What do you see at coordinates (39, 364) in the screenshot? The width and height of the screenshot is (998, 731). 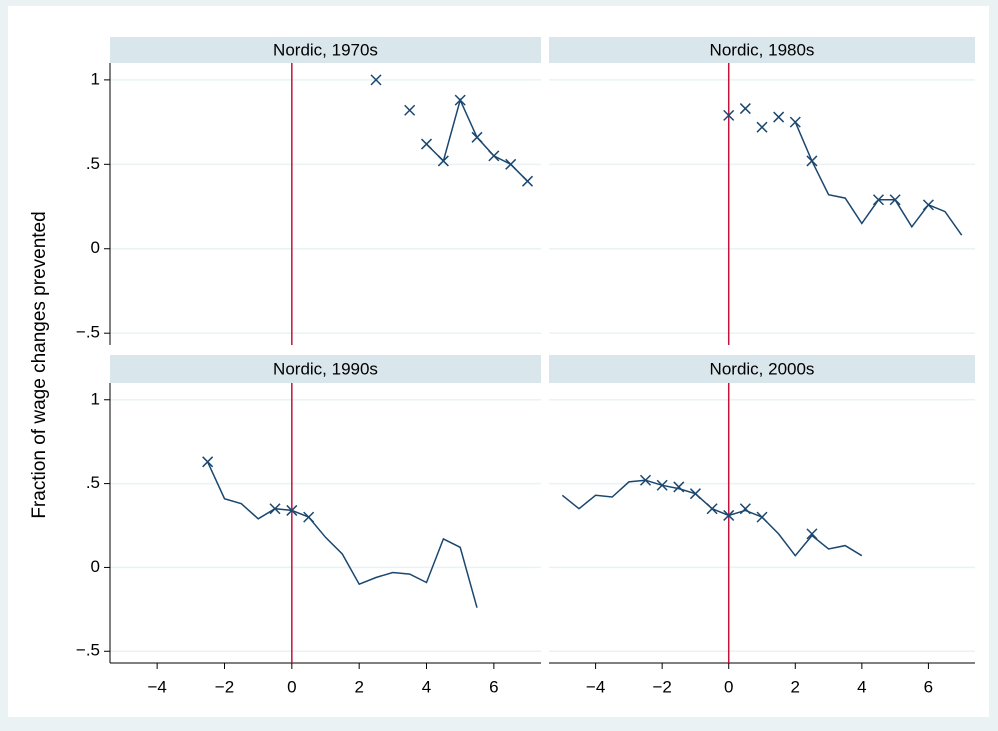 I see `y-axis-label: Fraction of wage changes prevented` at bounding box center [39, 364].